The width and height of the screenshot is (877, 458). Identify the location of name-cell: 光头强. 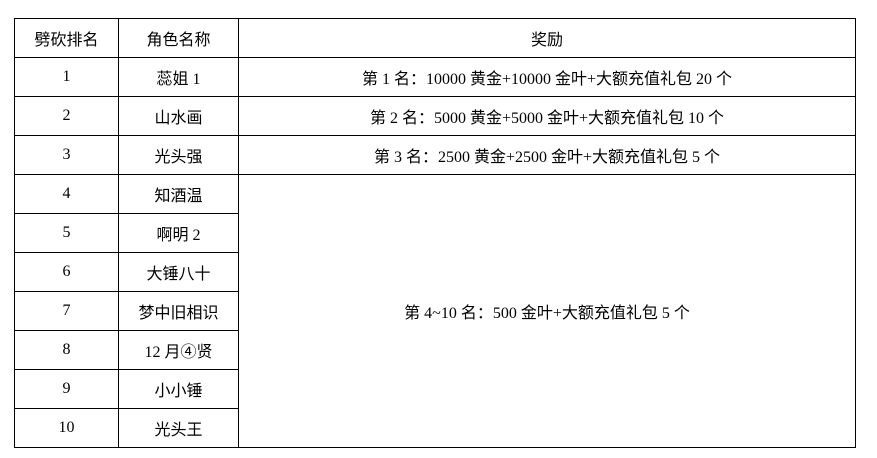
(178, 155).